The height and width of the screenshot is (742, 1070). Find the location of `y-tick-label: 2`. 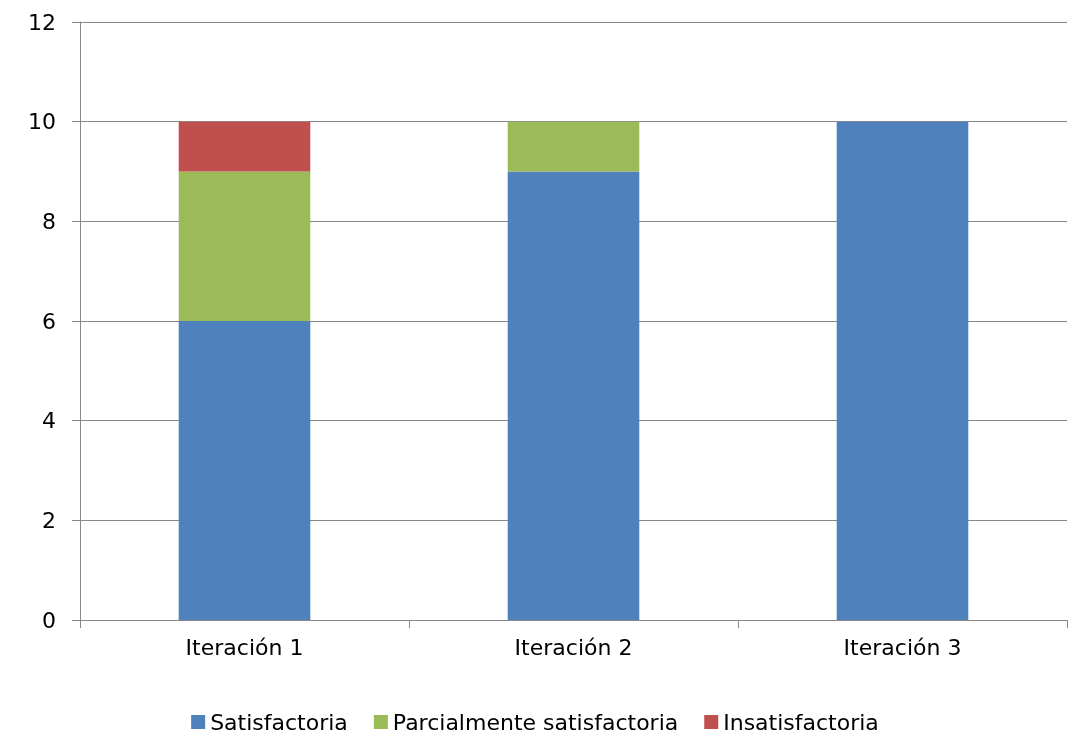

y-tick-label: 2 is located at coordinates (49, 520).